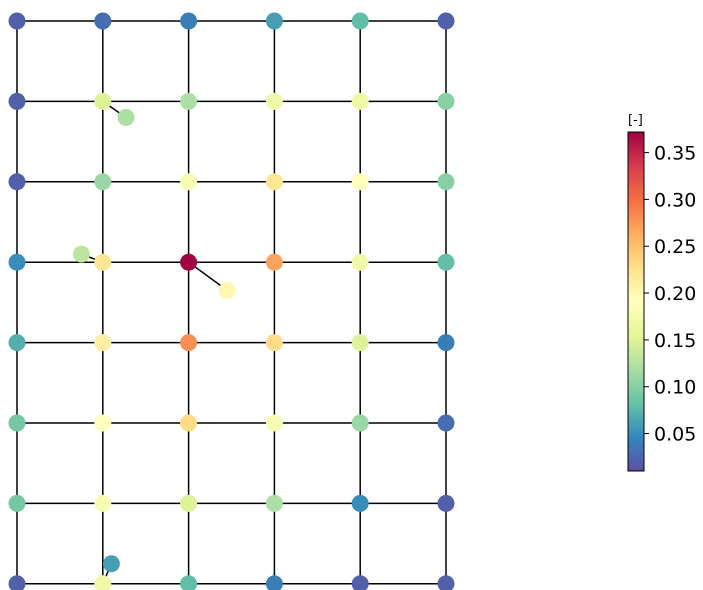  What do you see at coordinates (675, 154) in the screenshot?
I see `colorbar-tick-label: 0.35` at bounding box center [675, 154].